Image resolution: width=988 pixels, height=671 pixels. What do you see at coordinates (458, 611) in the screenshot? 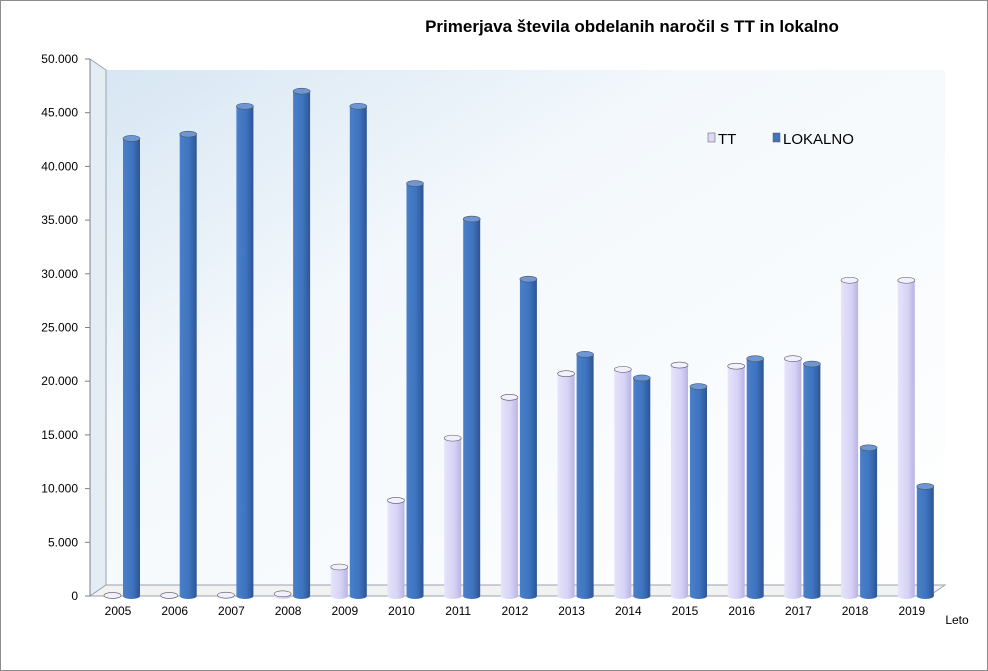
I see `x-tick-label: 2011` at bounding box center [458, 611].